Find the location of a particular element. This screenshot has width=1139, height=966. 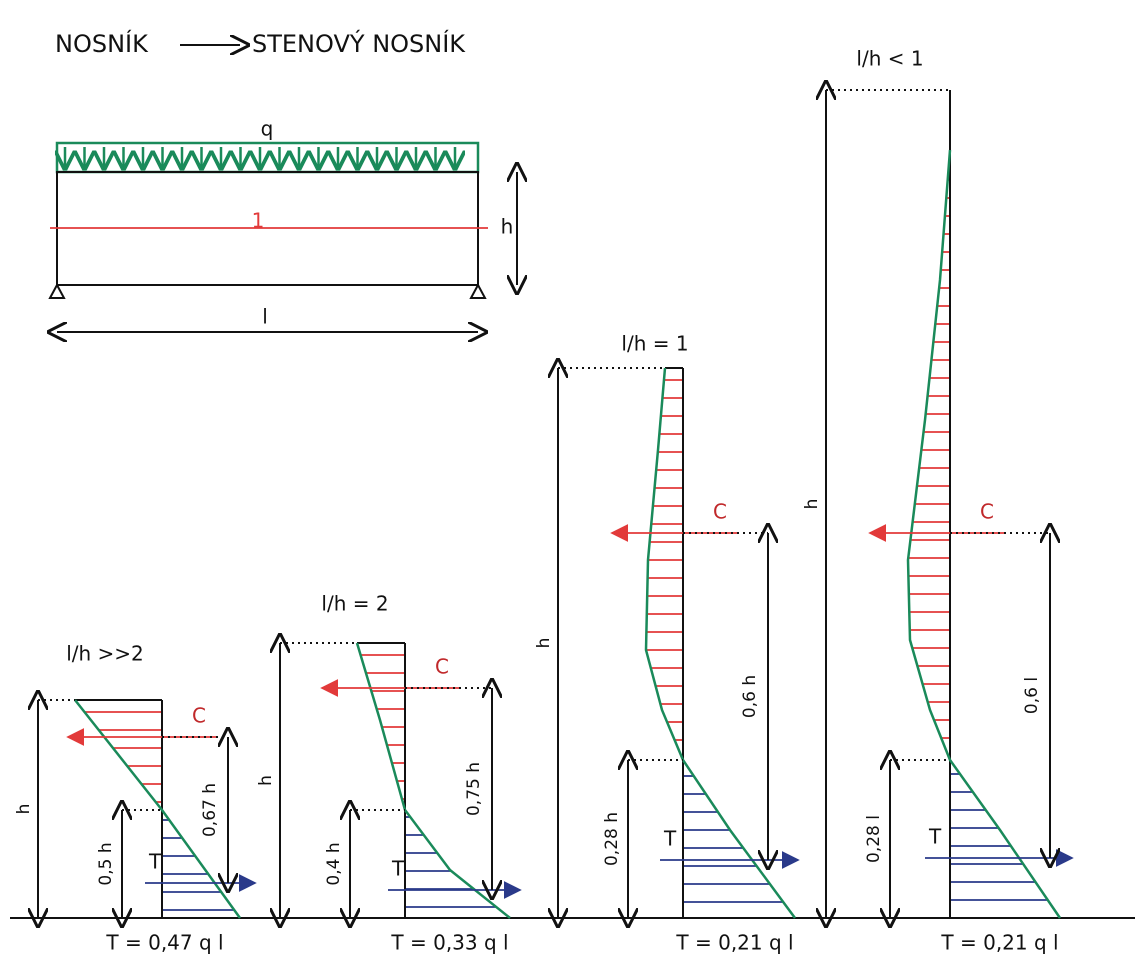

span-label: l is located at coordinates (265, 317).